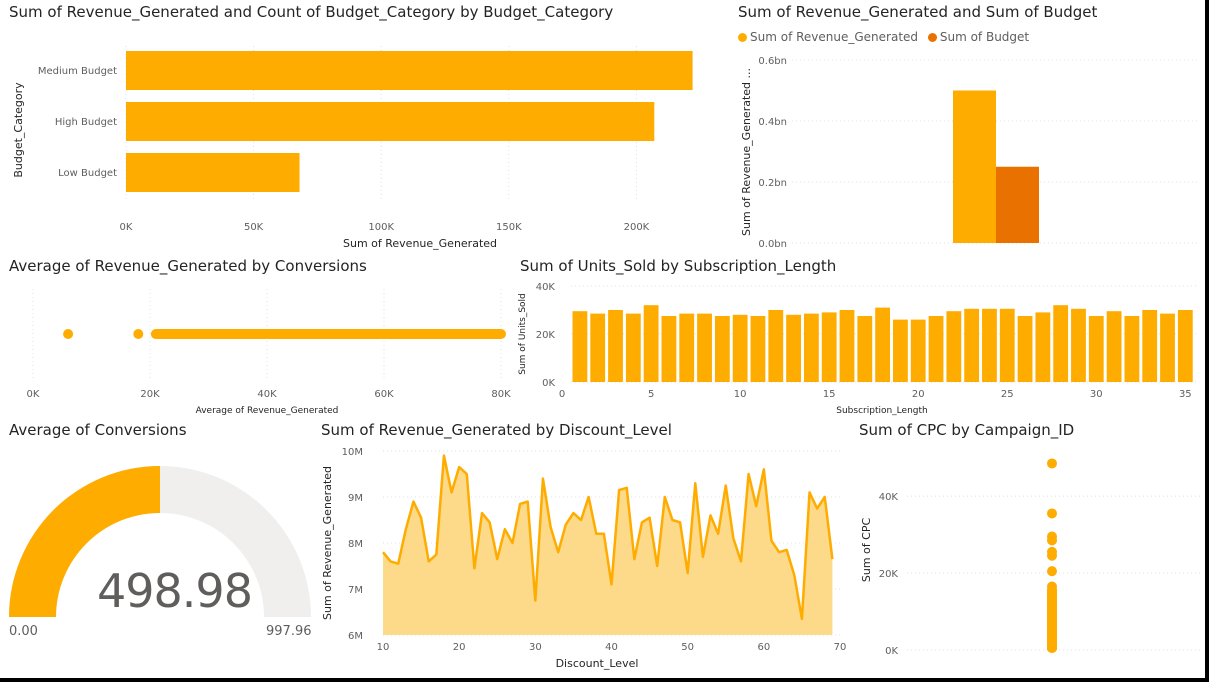 The width and height of the screenshot is (1209, 682). I want to click on legend-label: Sum of Revenue_Generated, so click(834, 37).